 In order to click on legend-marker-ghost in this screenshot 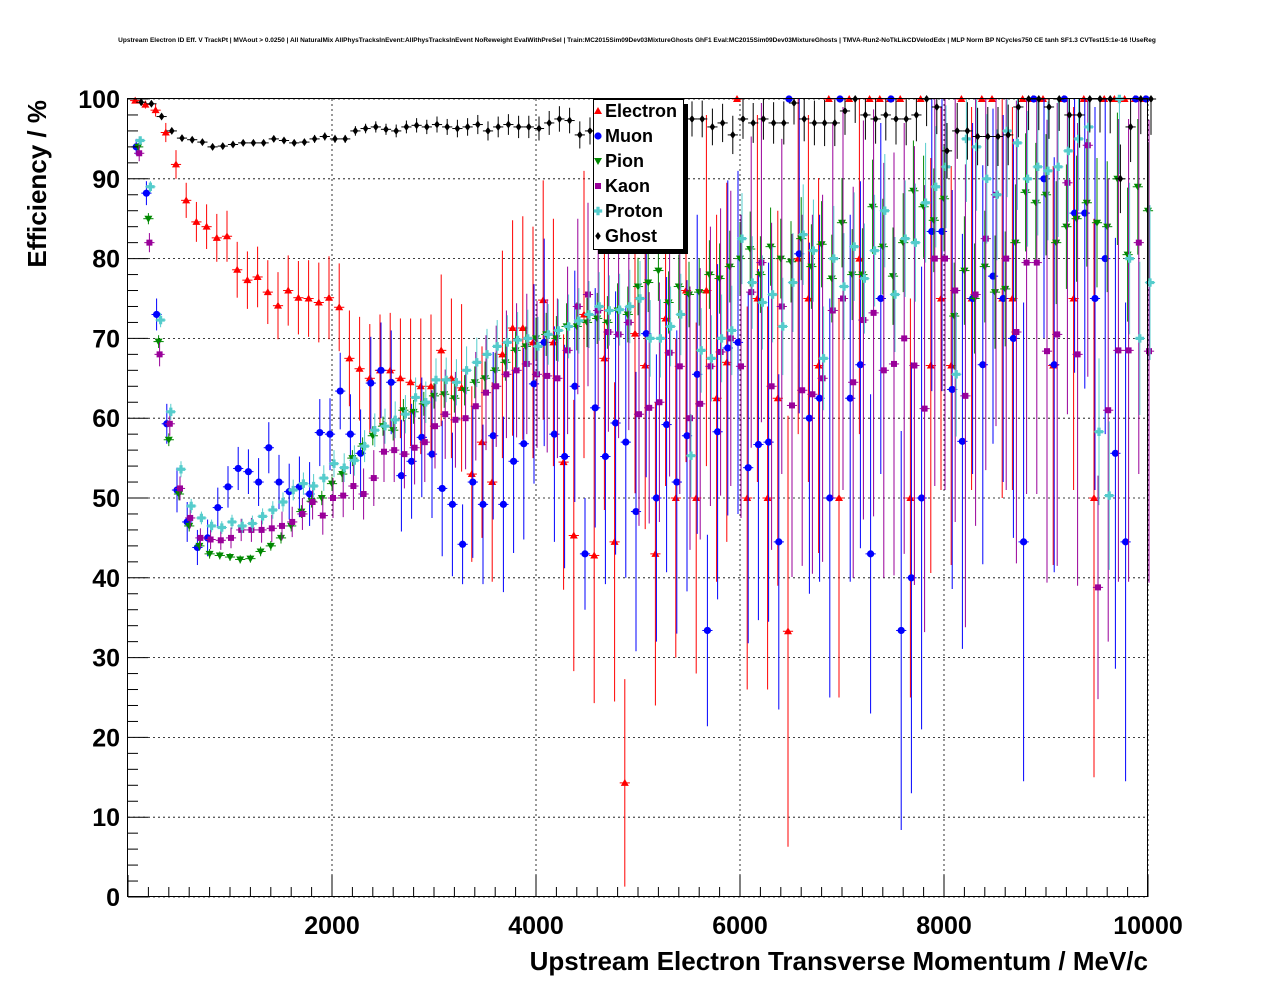, I will do `click(598, 236)`.